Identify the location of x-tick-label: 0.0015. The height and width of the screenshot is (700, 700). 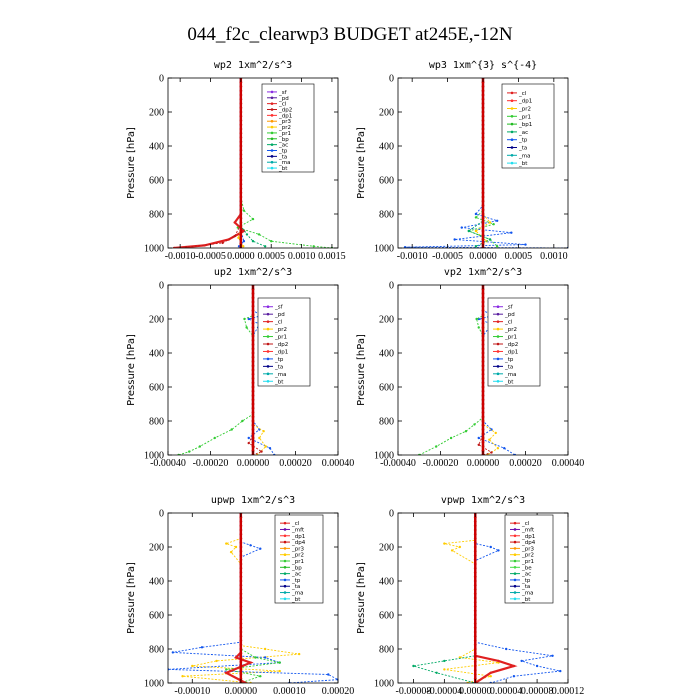
(332, 256).